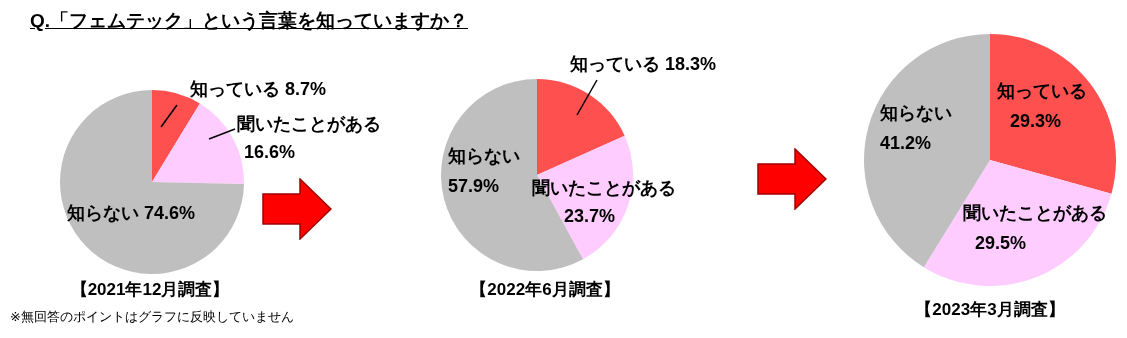 This screenshot has height=338, width=1127. Describe the element at coordinates (1001, 243) in the screenshot. I see `data-label: 29.5%` at that location.